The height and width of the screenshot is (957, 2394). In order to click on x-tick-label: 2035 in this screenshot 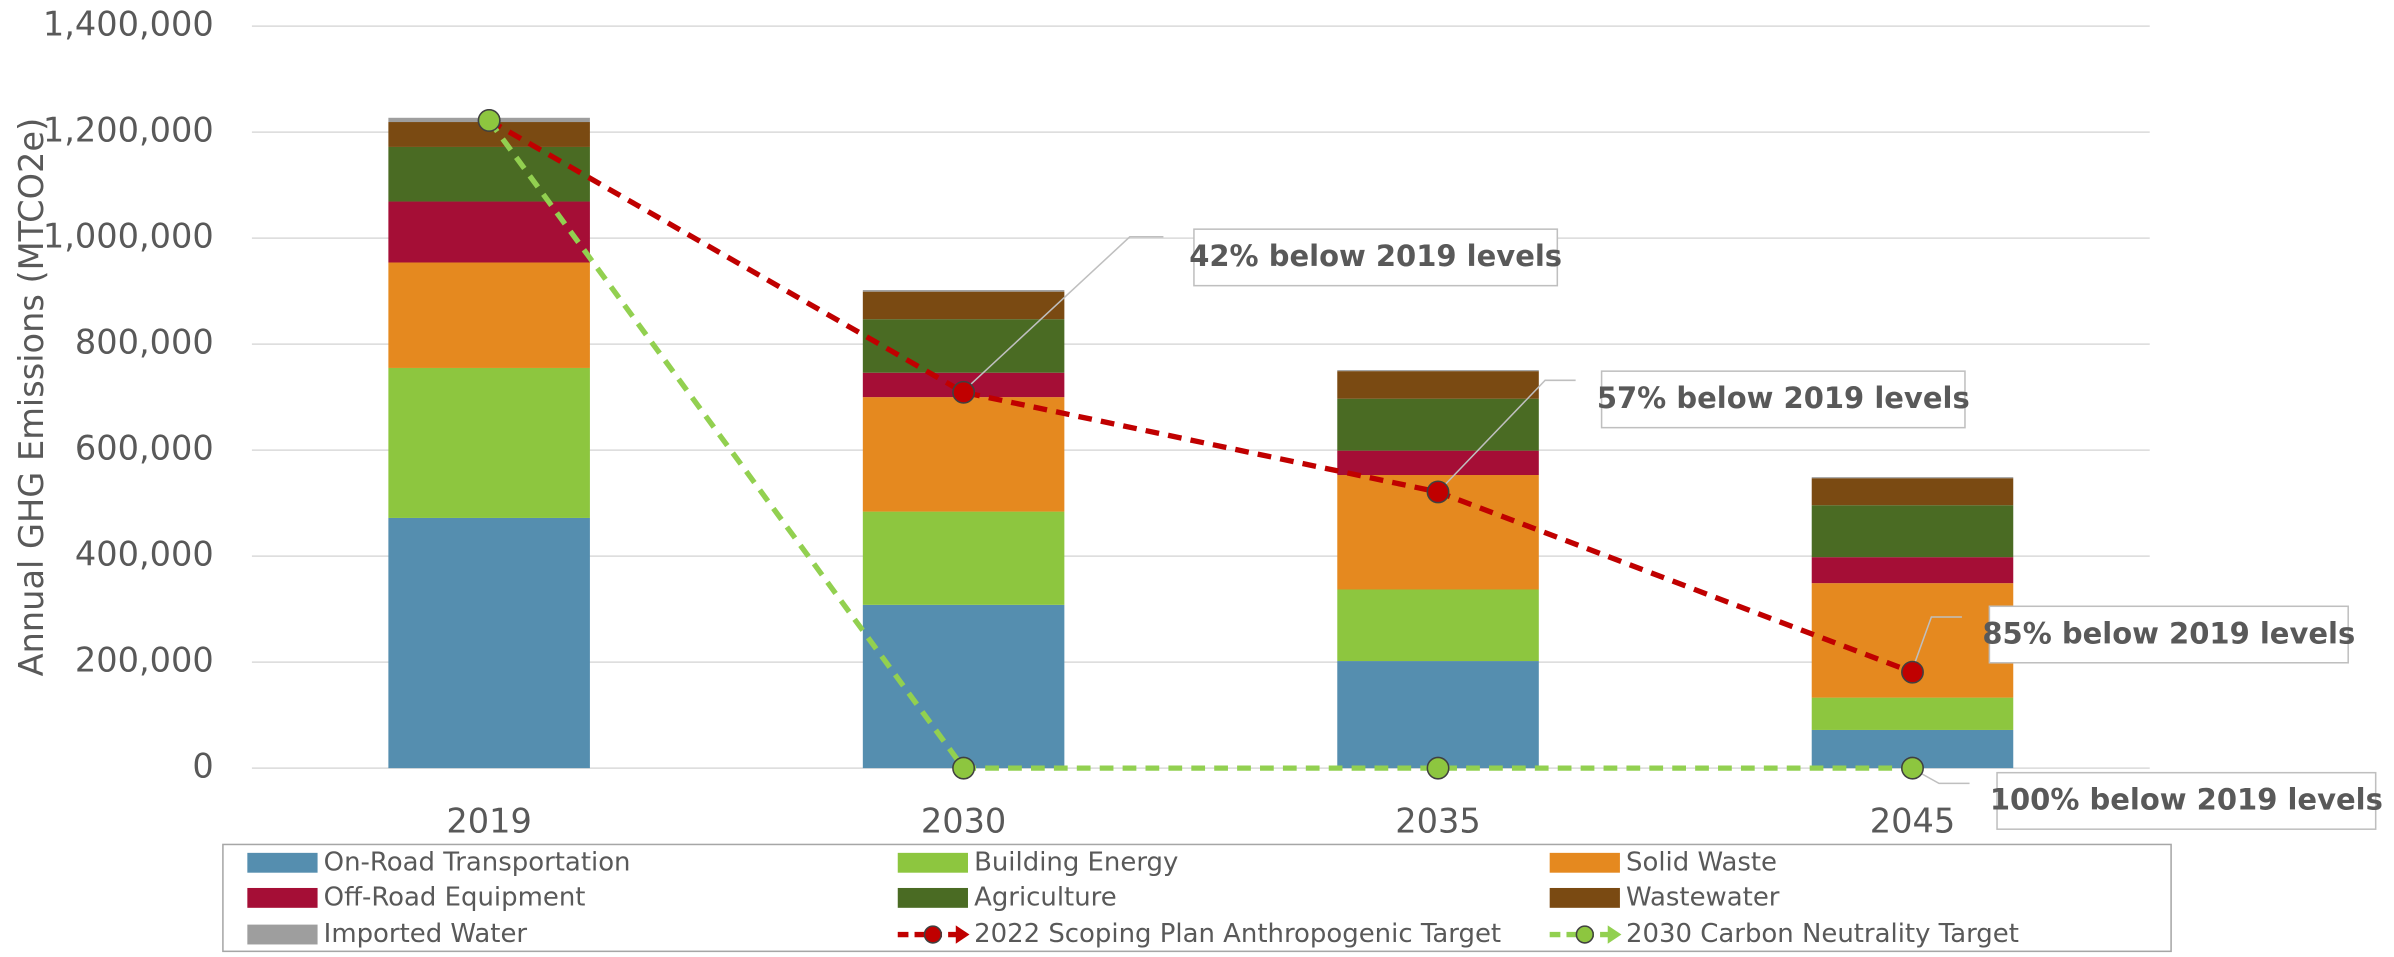, I will do `click(1437, 821)`.